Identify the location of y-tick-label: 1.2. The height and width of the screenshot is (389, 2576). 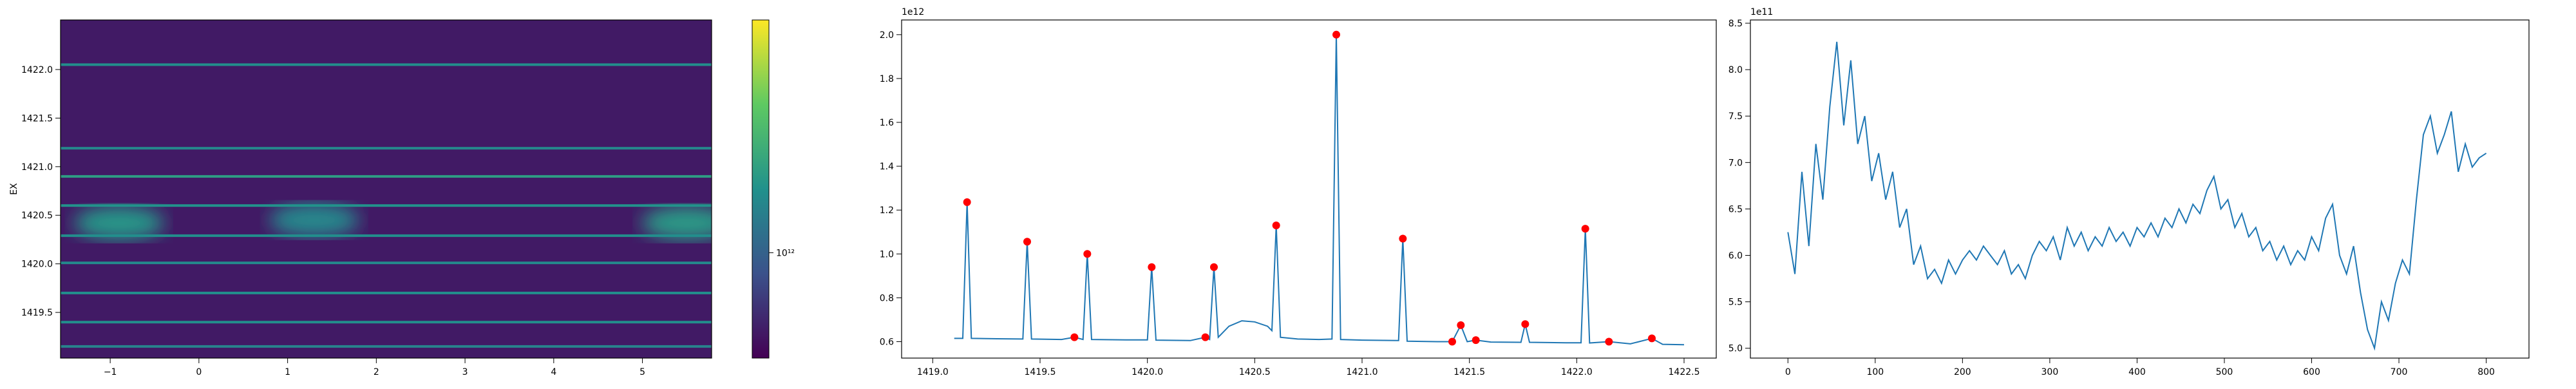
(887, 210).